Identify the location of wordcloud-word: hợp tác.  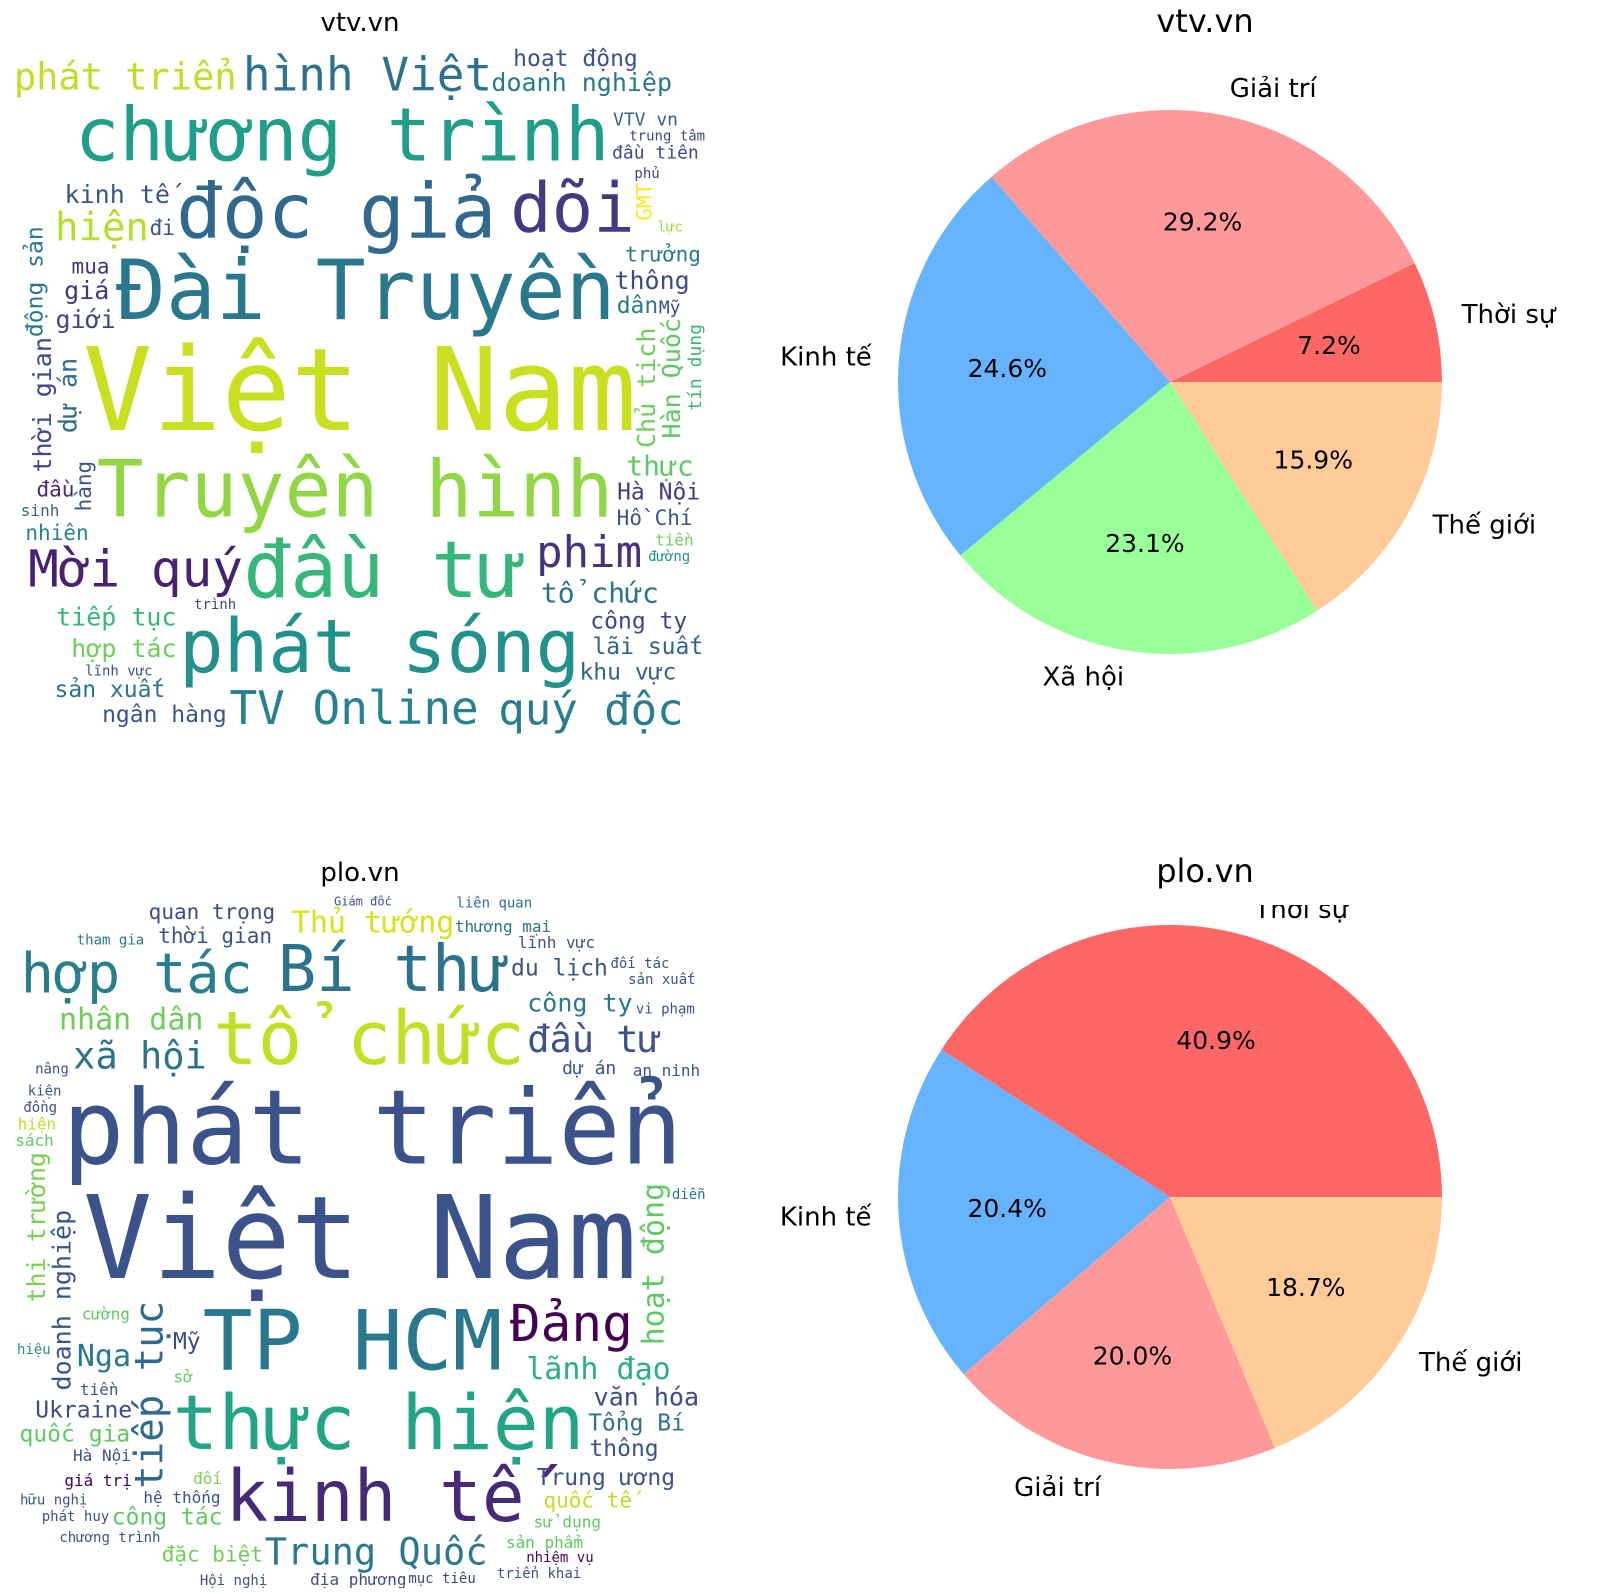
(137, 973).